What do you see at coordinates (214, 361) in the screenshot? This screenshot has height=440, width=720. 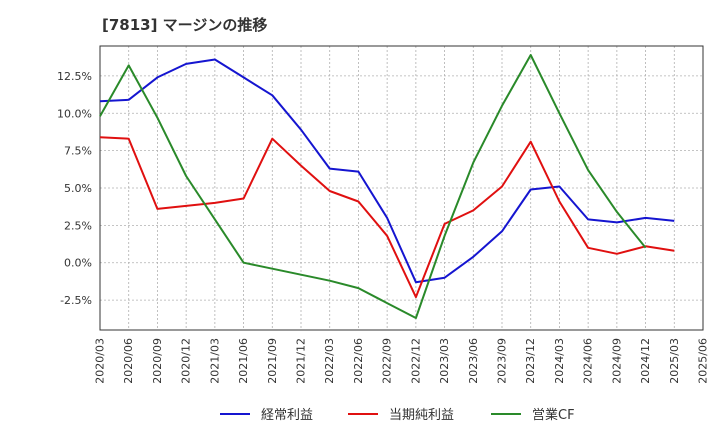 I see `x-tick-label: 2021/03` at bounding box center [214, 361].